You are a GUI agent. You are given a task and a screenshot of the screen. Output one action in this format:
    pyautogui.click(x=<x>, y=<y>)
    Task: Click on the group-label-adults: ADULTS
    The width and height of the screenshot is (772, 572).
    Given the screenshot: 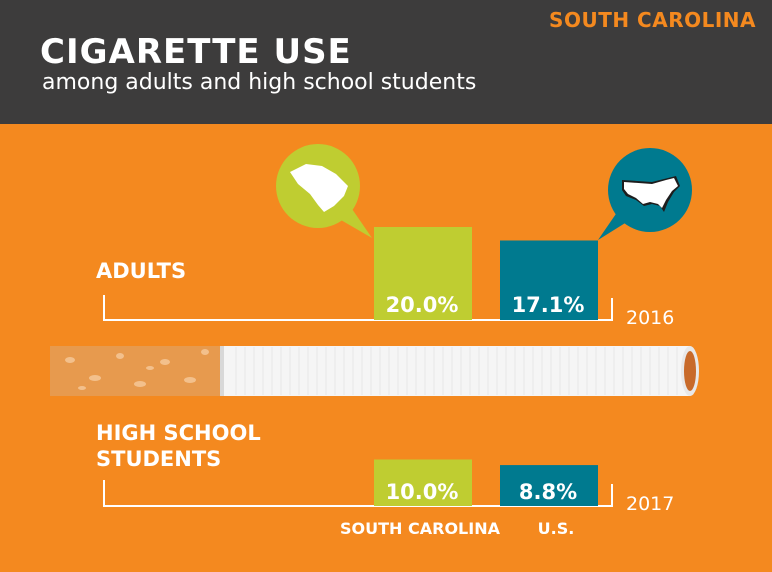 What is the action you would take?
    pyautogui.click(x=141, y=271)
    